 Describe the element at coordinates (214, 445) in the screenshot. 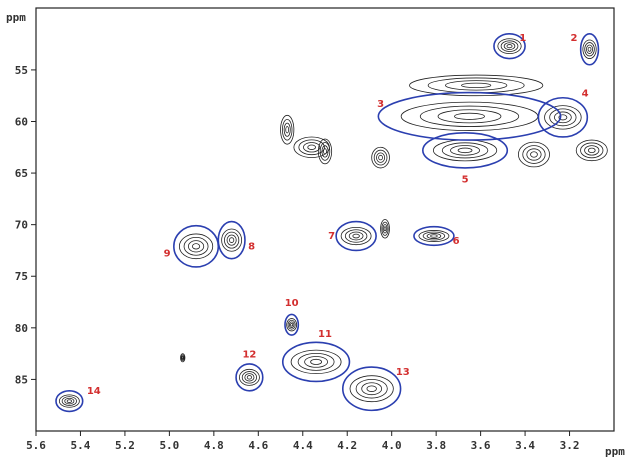

I see `x-tick-label: 4.8` at that location.